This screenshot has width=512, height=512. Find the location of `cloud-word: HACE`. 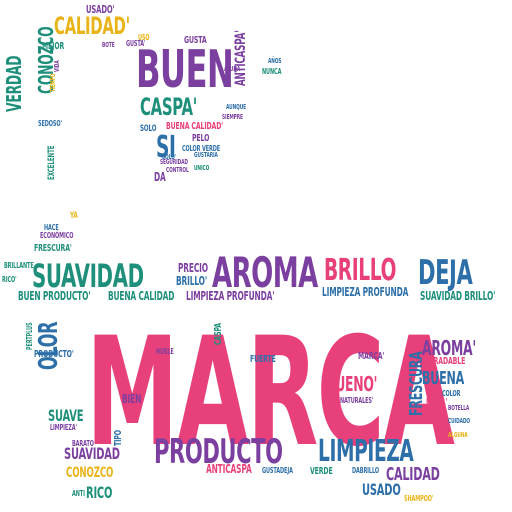

cloud-word: HACE is located at coordinates (51, 227).